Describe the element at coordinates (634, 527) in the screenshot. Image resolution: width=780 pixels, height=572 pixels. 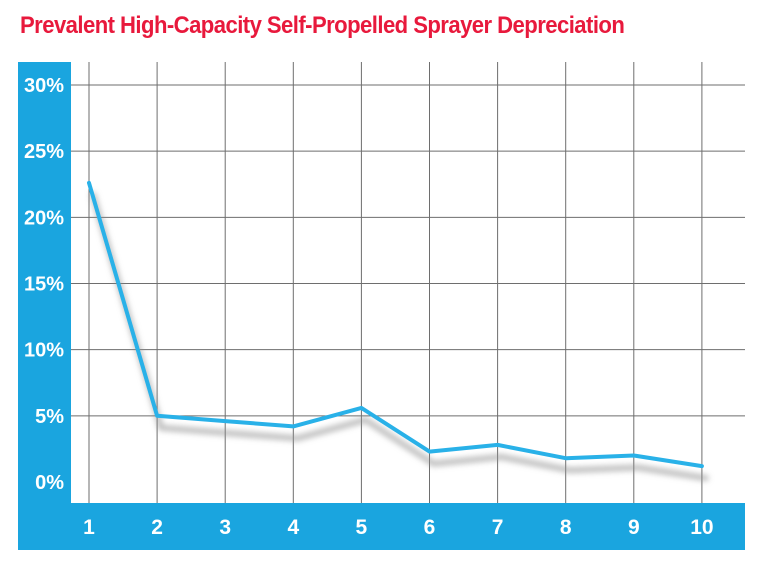
I see `x-tick-label: 9` at that location.